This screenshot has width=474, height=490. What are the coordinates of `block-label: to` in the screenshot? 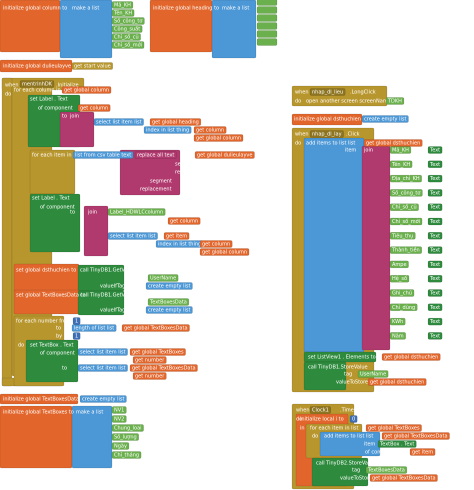 It's located at (64, 117).